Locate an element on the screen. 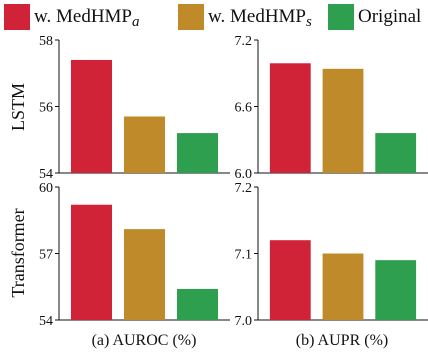  row-label-lstm: LSTM is located at coordinates (18, 107).